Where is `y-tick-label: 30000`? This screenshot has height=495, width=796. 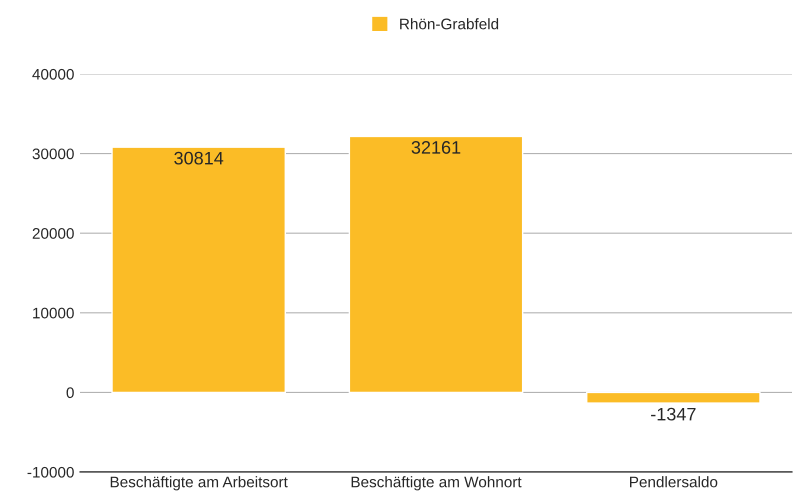 y-tick-label: 30000 is located at coordinates (53, 154).